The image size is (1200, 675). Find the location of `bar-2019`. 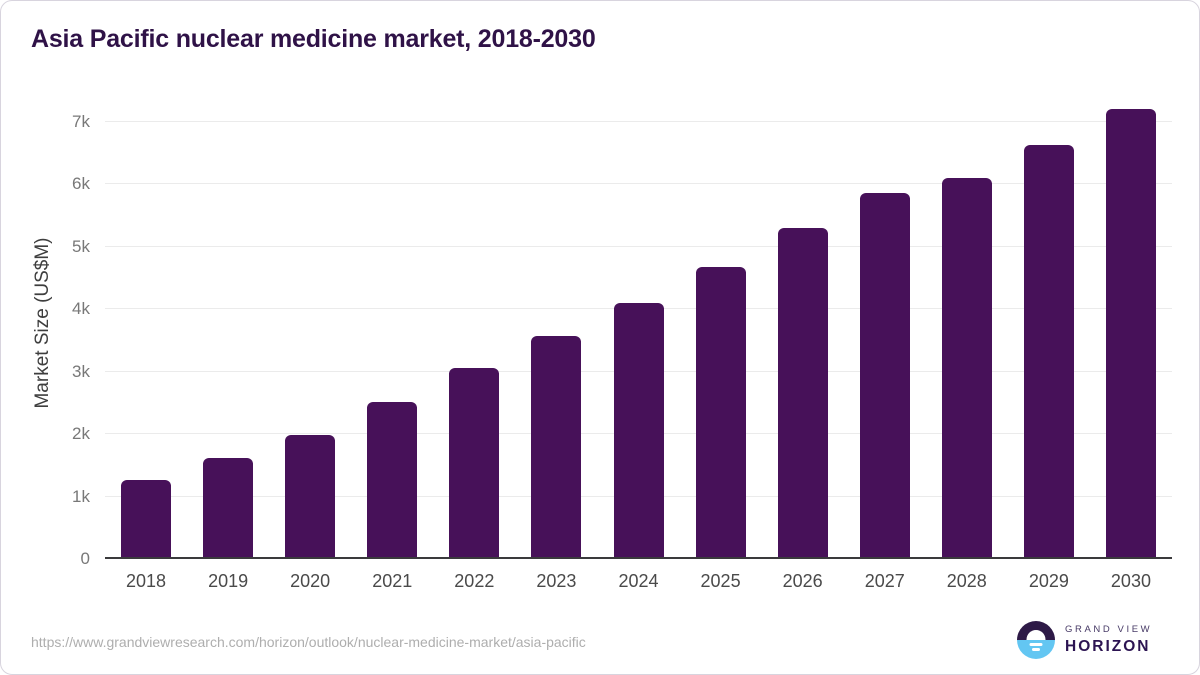

bar-2019 is located at coordinates (228, 507).